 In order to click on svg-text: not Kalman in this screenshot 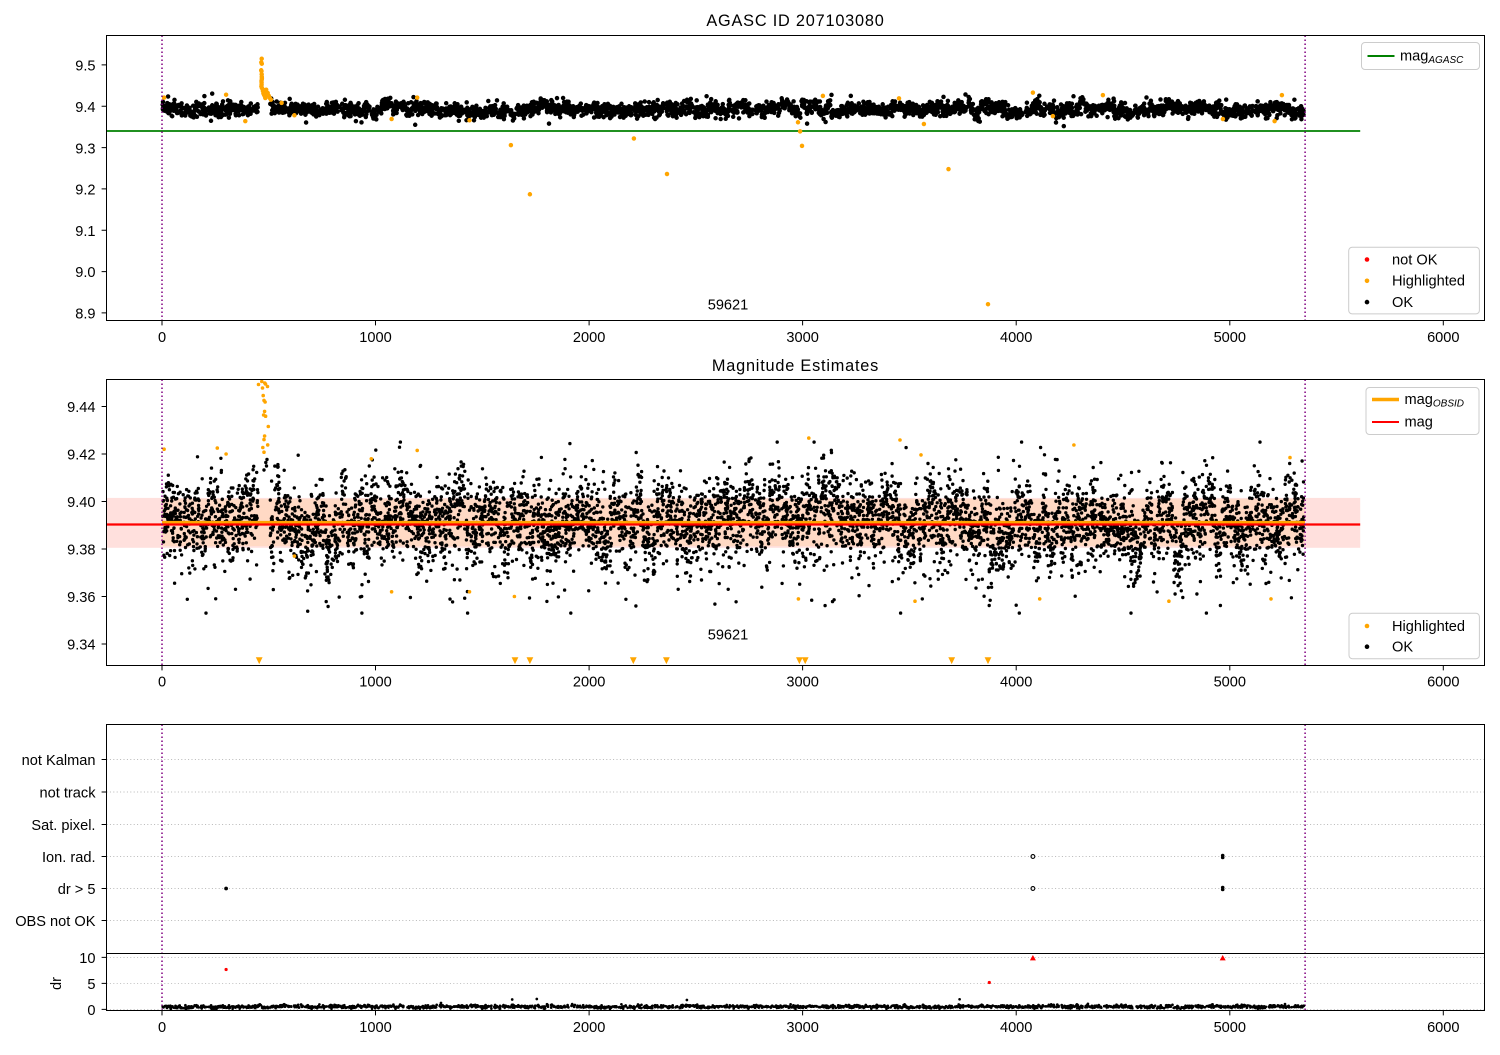, I will do `click(59, 761)`.